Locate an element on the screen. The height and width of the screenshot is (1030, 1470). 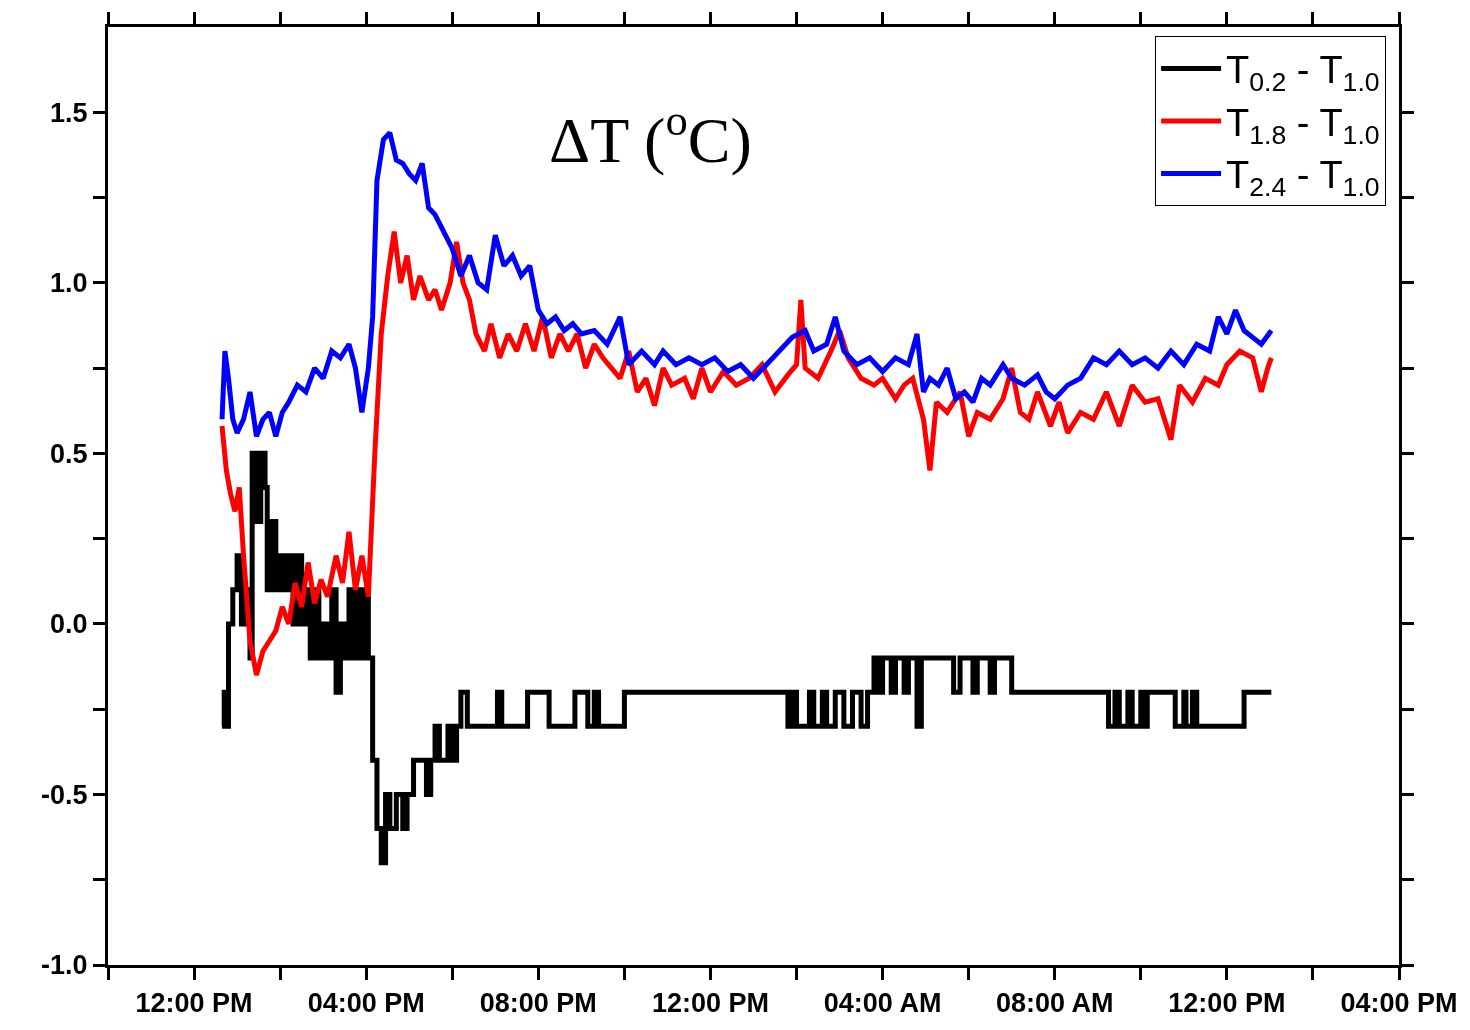
x-tick-label: 04:00 AM is located at coordinates (882, 1003).